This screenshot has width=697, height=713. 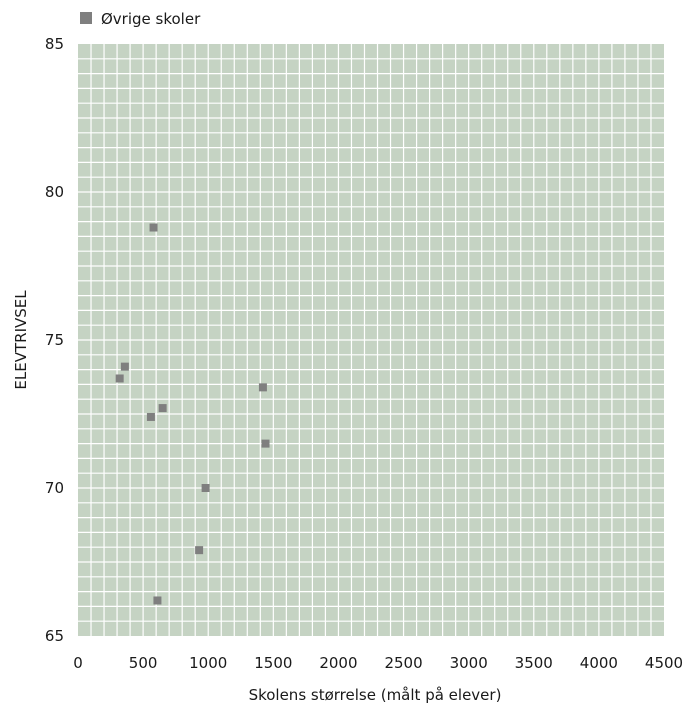 I want to click on x-tick-label: 1000, so click(x=208, y=663).